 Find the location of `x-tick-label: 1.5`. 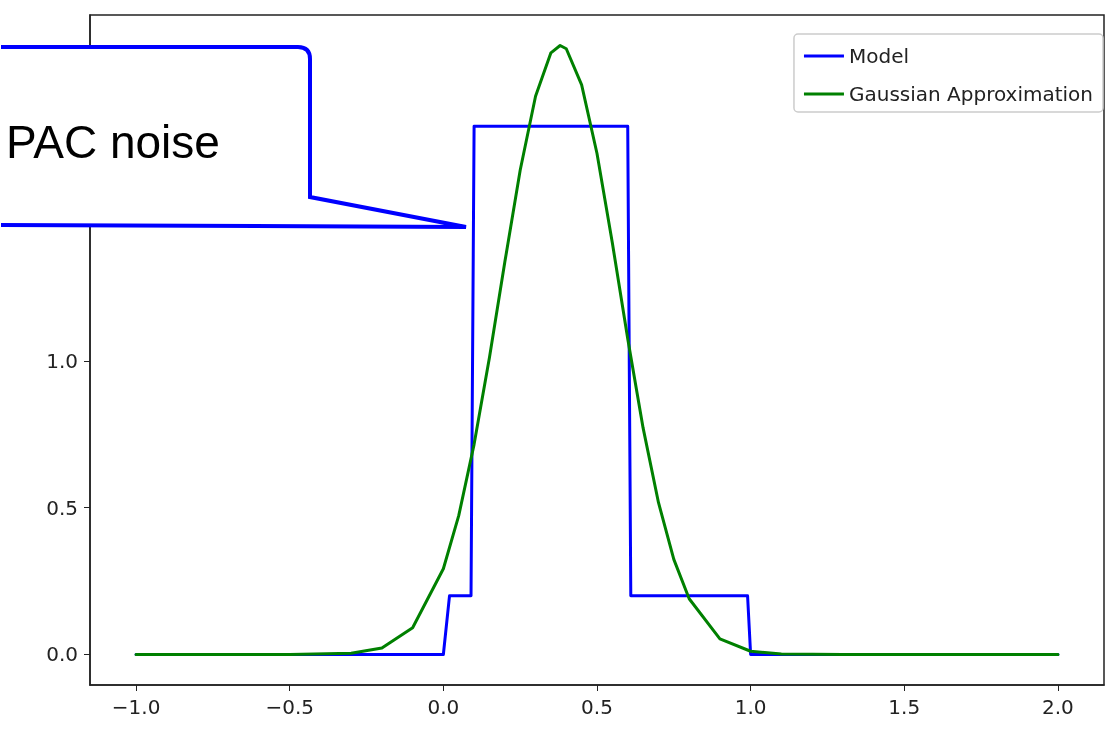

x-tick-label: 1.5 is located at coordinates (904, 707).